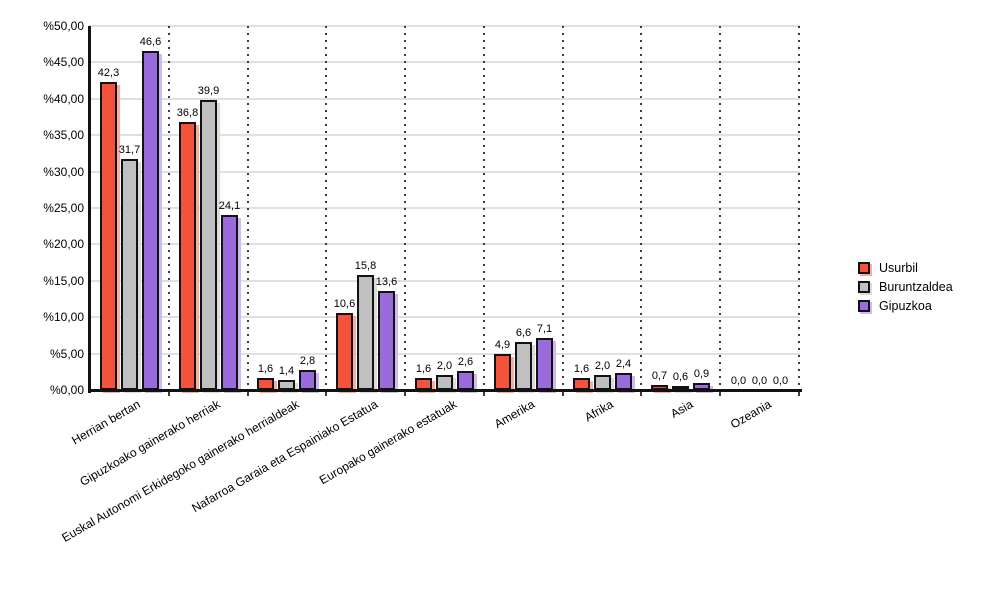 This screenshot has height=600, width=1000. What do you see at coordinates (599, 411) in the screenshot?
I see `x-category-label: Afrika` at bounding box center [599, 411].